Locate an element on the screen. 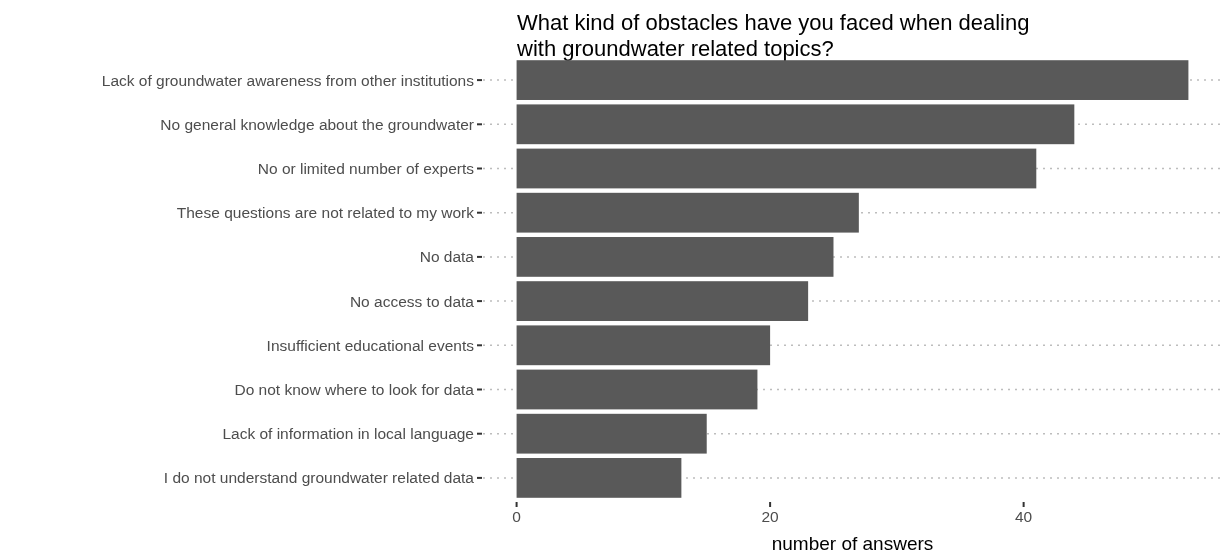 The image size is (1226, 557). y-tick-label: These questions are not related to my work is located at coordinates (325, 213).